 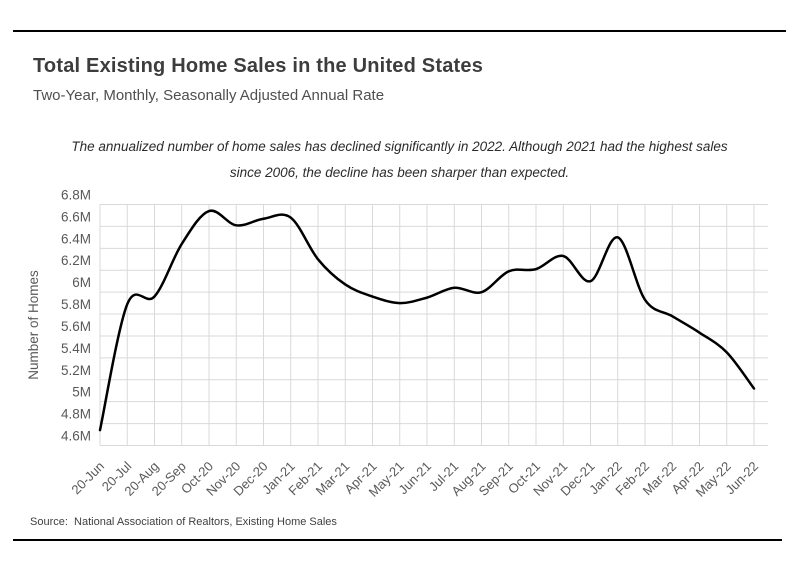 I want to click on y-axis-tick-label: 5.8M, so click(x=76, y=304).